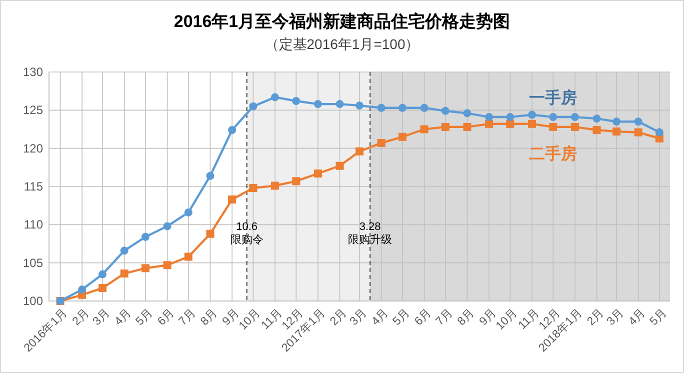  What do you see at coordinates (342, 44) in the screenshot?
I see `chart-subtitle: （定基2016年1月=100）` at bounding box center [342, 44].